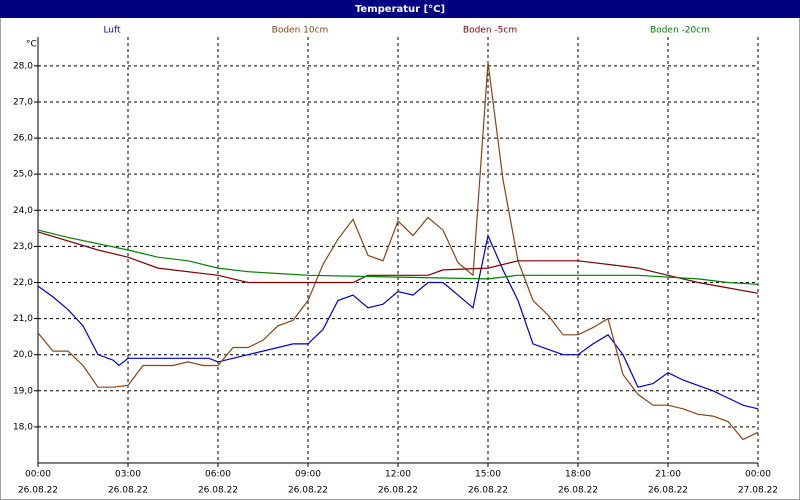 This screenshot has height=500, width=800. I want to click on x-tick-label: 03:00, so click(128, 475).